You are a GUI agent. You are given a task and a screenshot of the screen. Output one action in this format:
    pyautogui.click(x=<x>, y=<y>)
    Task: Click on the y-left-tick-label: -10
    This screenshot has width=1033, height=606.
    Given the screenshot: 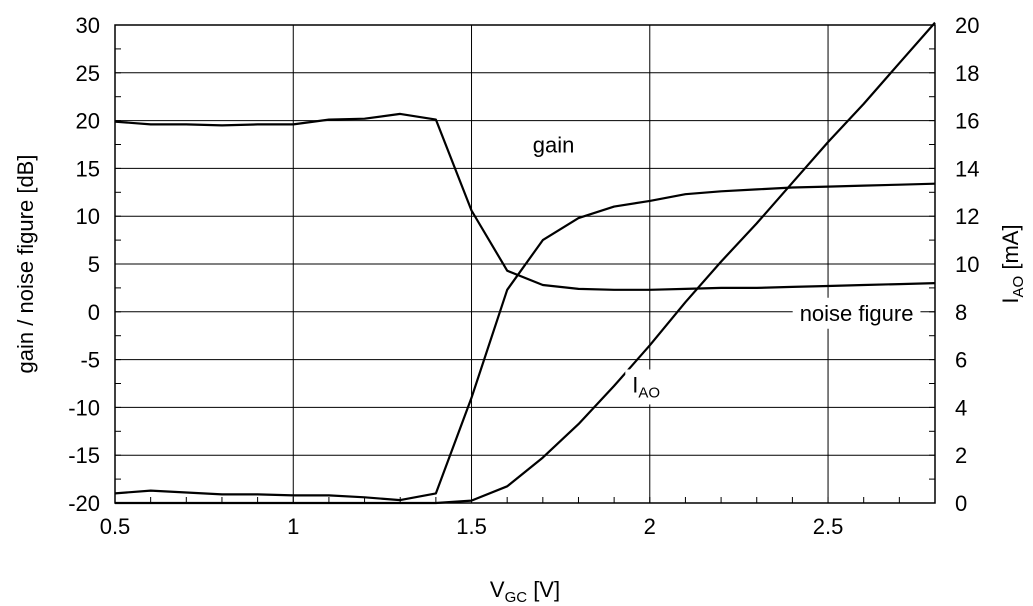 What is the action you would take?
    pyautogui.click(x=84, y=407)
    